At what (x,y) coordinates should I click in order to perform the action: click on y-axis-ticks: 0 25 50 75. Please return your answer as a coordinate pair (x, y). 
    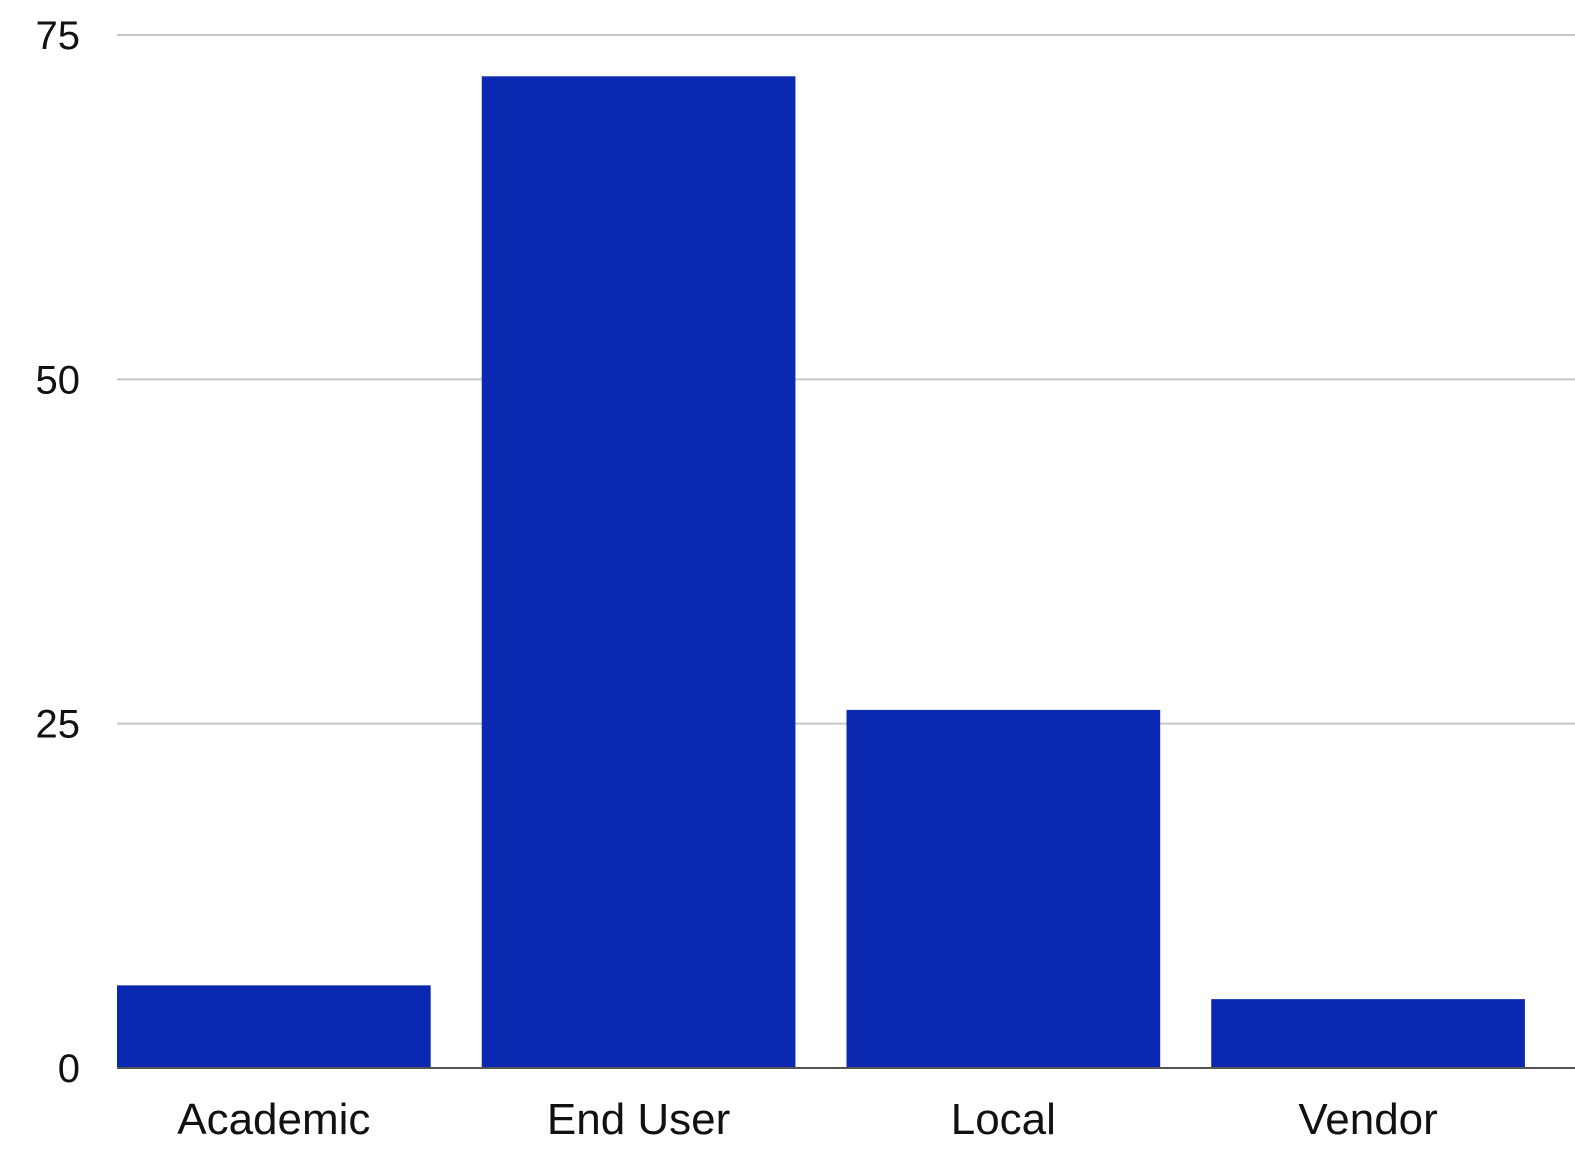
    Looking at the image, I should click on (58, 552).